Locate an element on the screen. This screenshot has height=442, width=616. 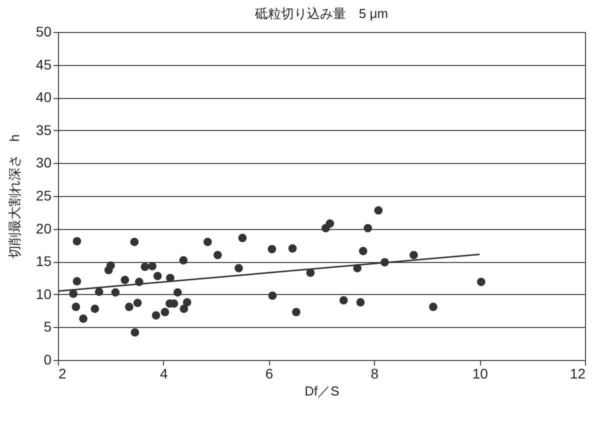
x-tick-label: 2 is located at coordinates (62, 374).